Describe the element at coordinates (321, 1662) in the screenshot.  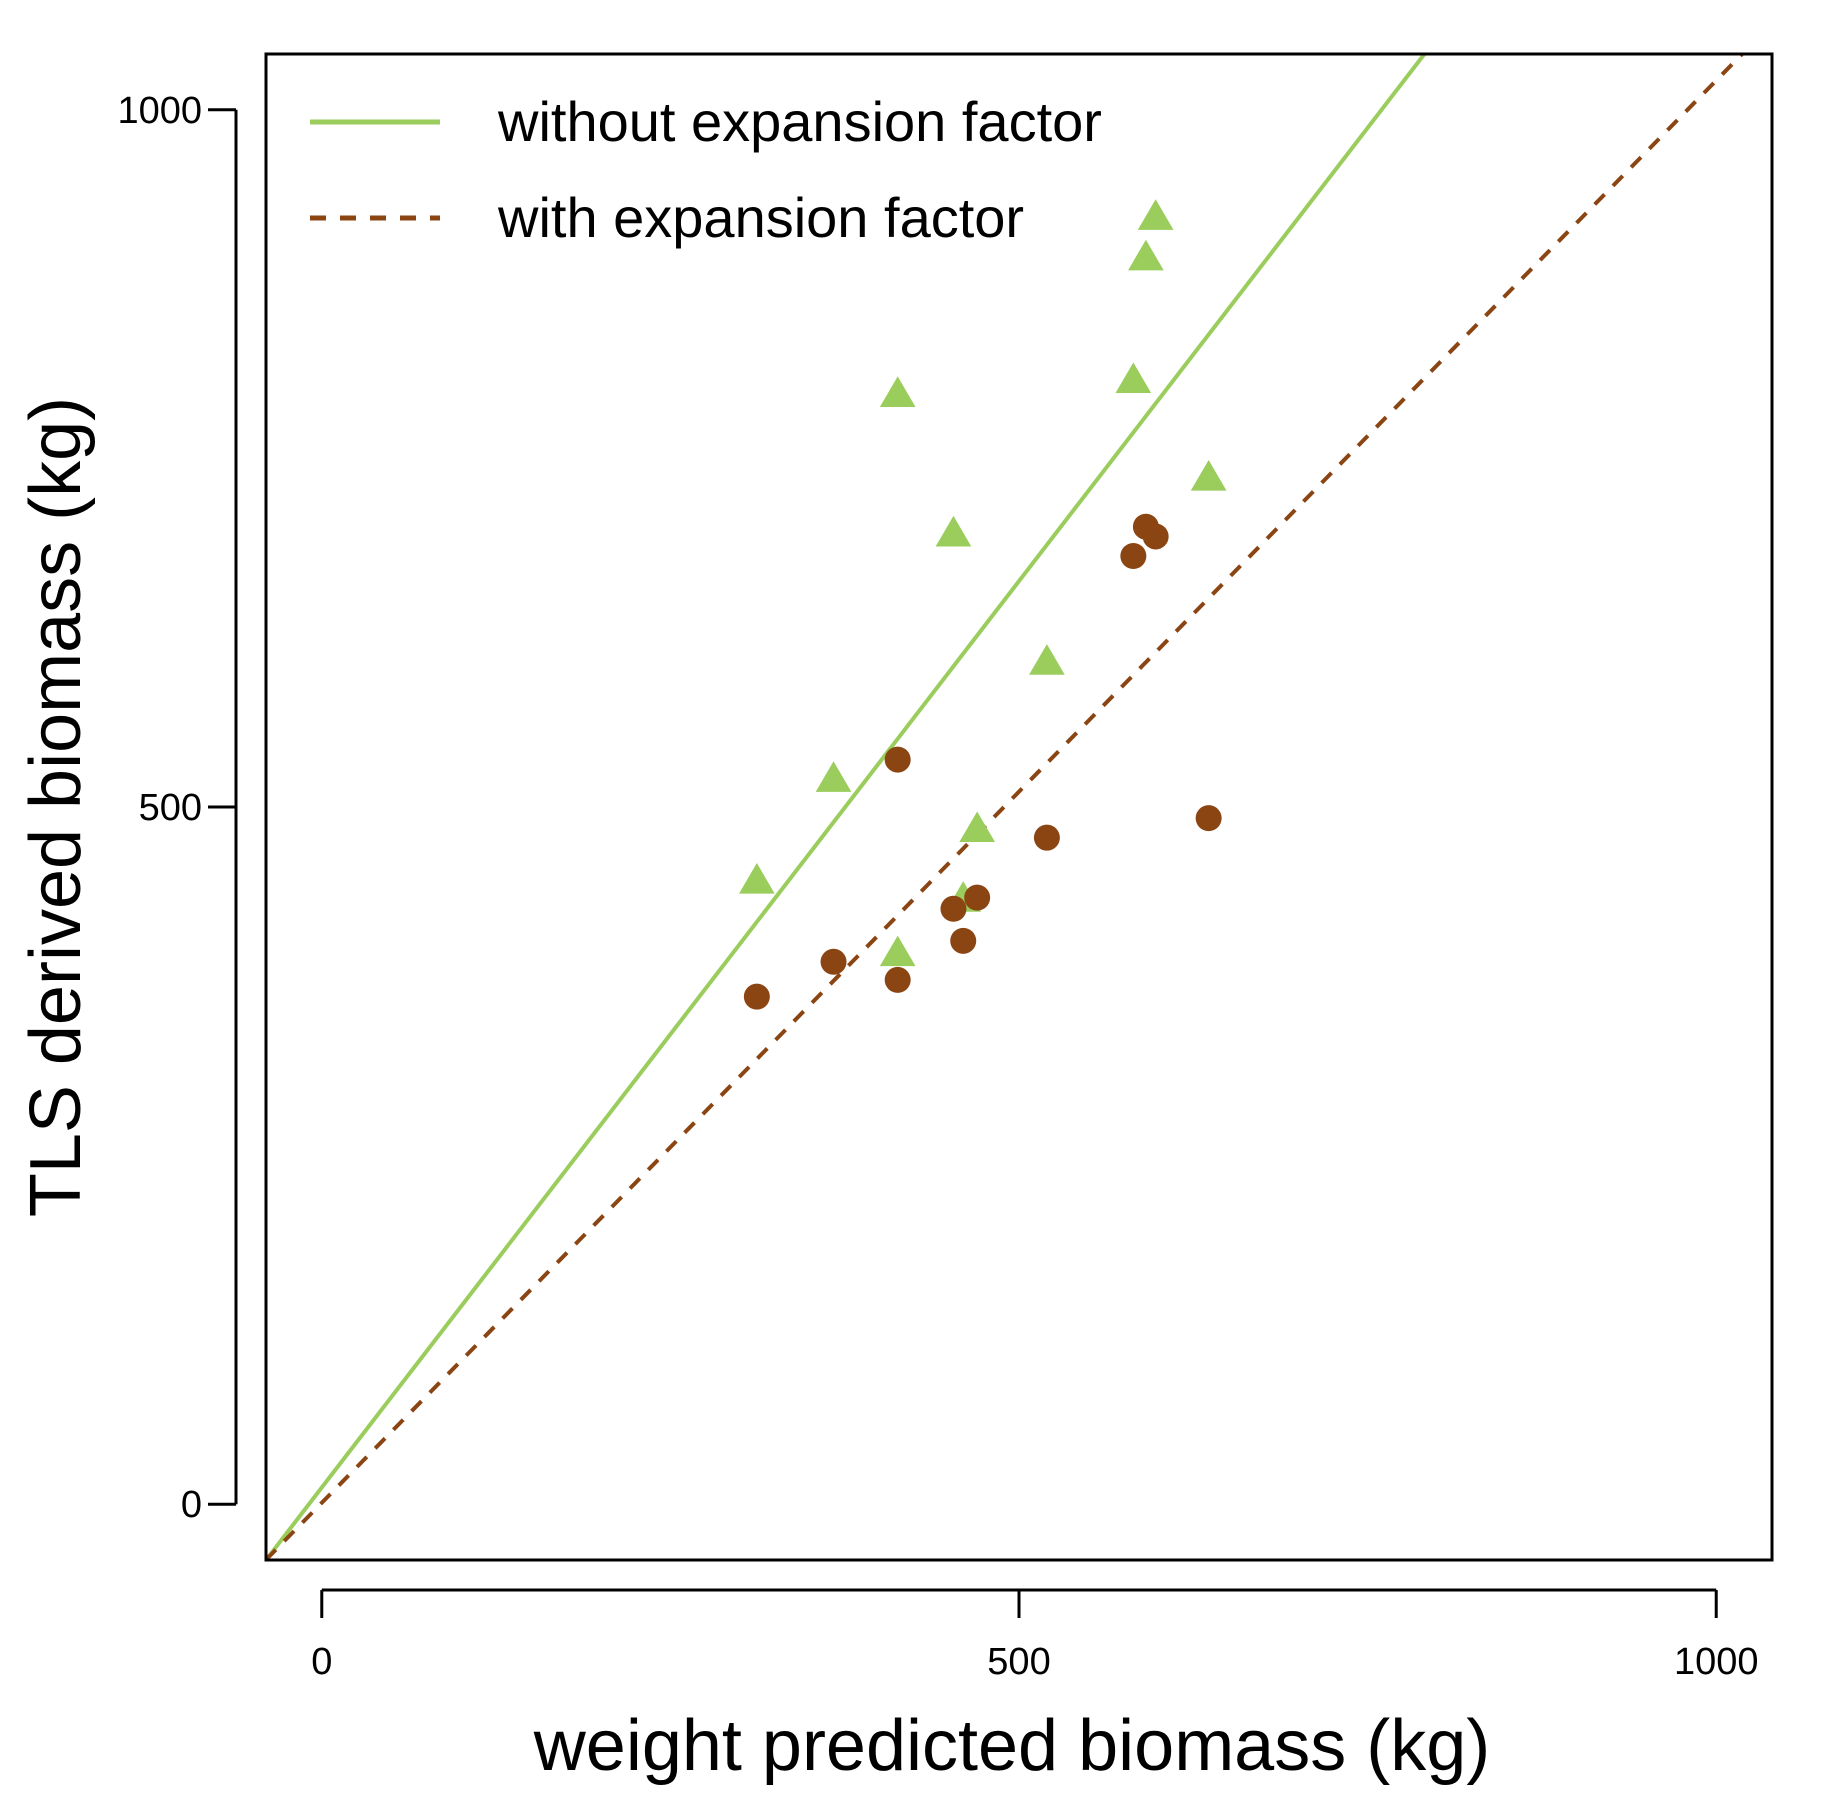
I see `x-tick-label-0: 0` at that location.